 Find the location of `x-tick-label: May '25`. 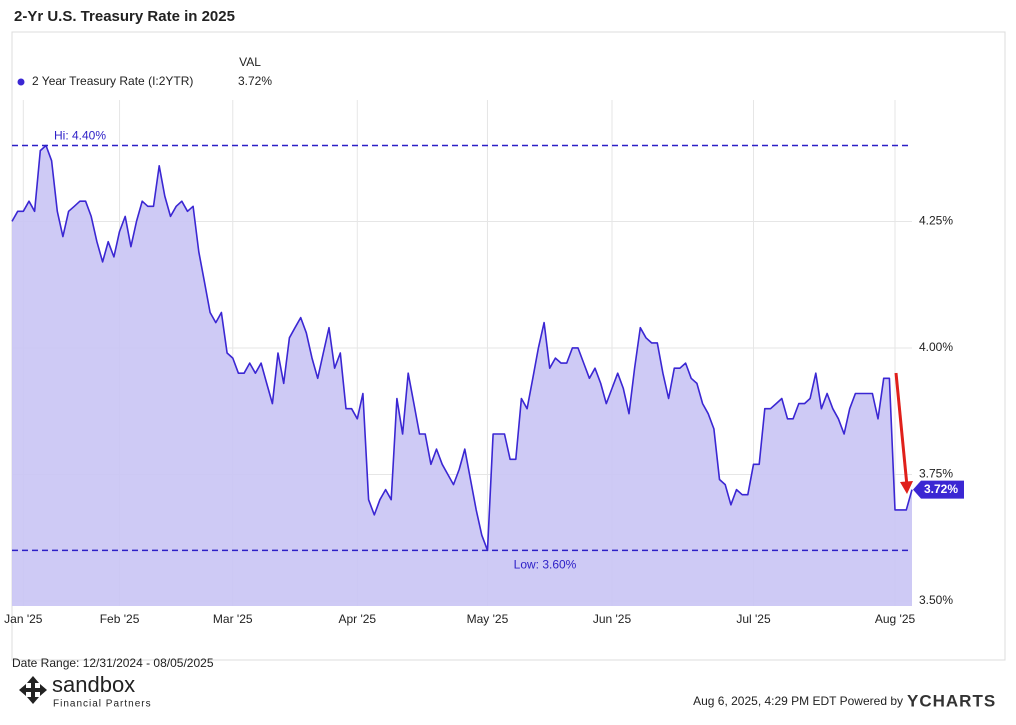

x-tick-label: May '25 is located at coordinates (488, 619).